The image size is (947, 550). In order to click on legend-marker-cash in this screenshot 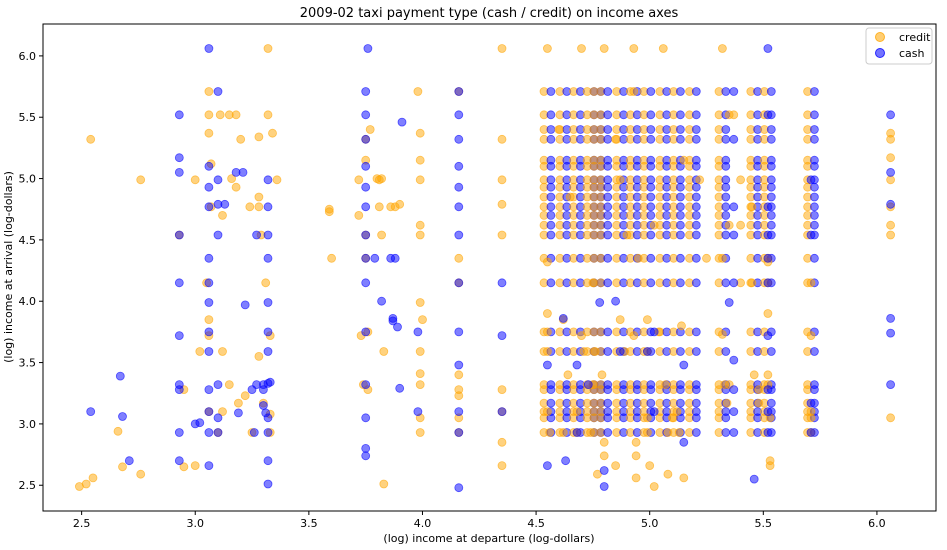, I will do `click(880, 53)`.